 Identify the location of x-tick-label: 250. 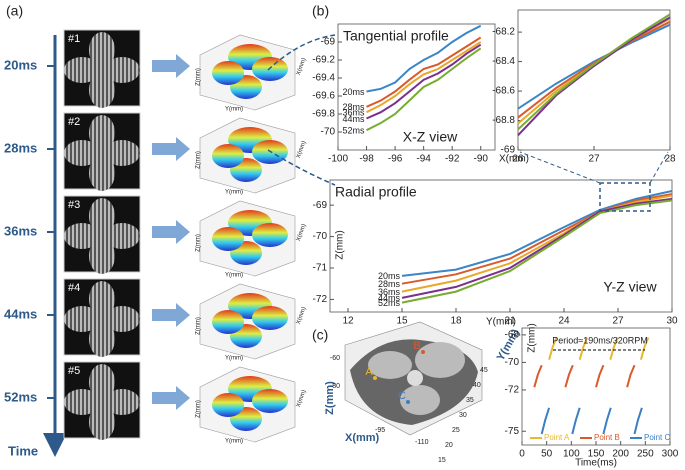
(645, 454).